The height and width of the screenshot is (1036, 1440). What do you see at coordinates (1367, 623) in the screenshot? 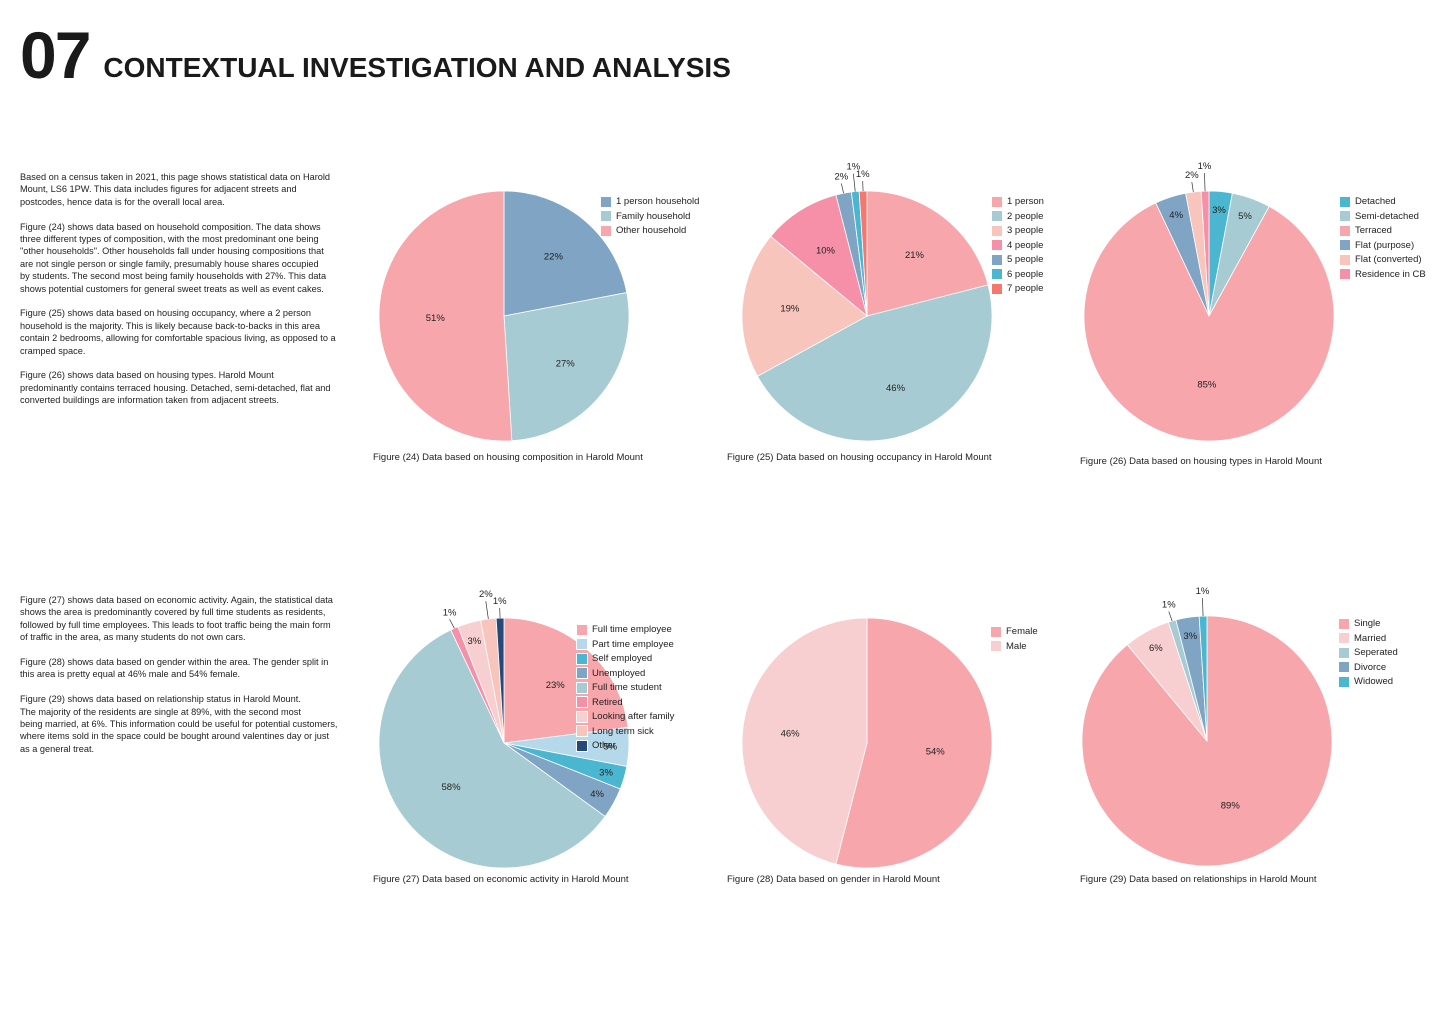
I see `fig29-legend-label: Single` at bounding box center [1367, 623].